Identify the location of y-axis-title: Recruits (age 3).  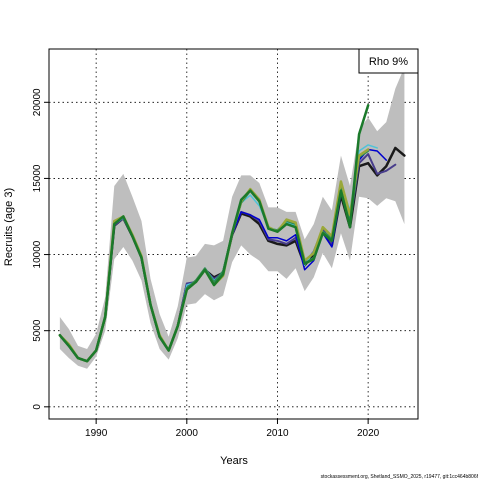
(9, 227).